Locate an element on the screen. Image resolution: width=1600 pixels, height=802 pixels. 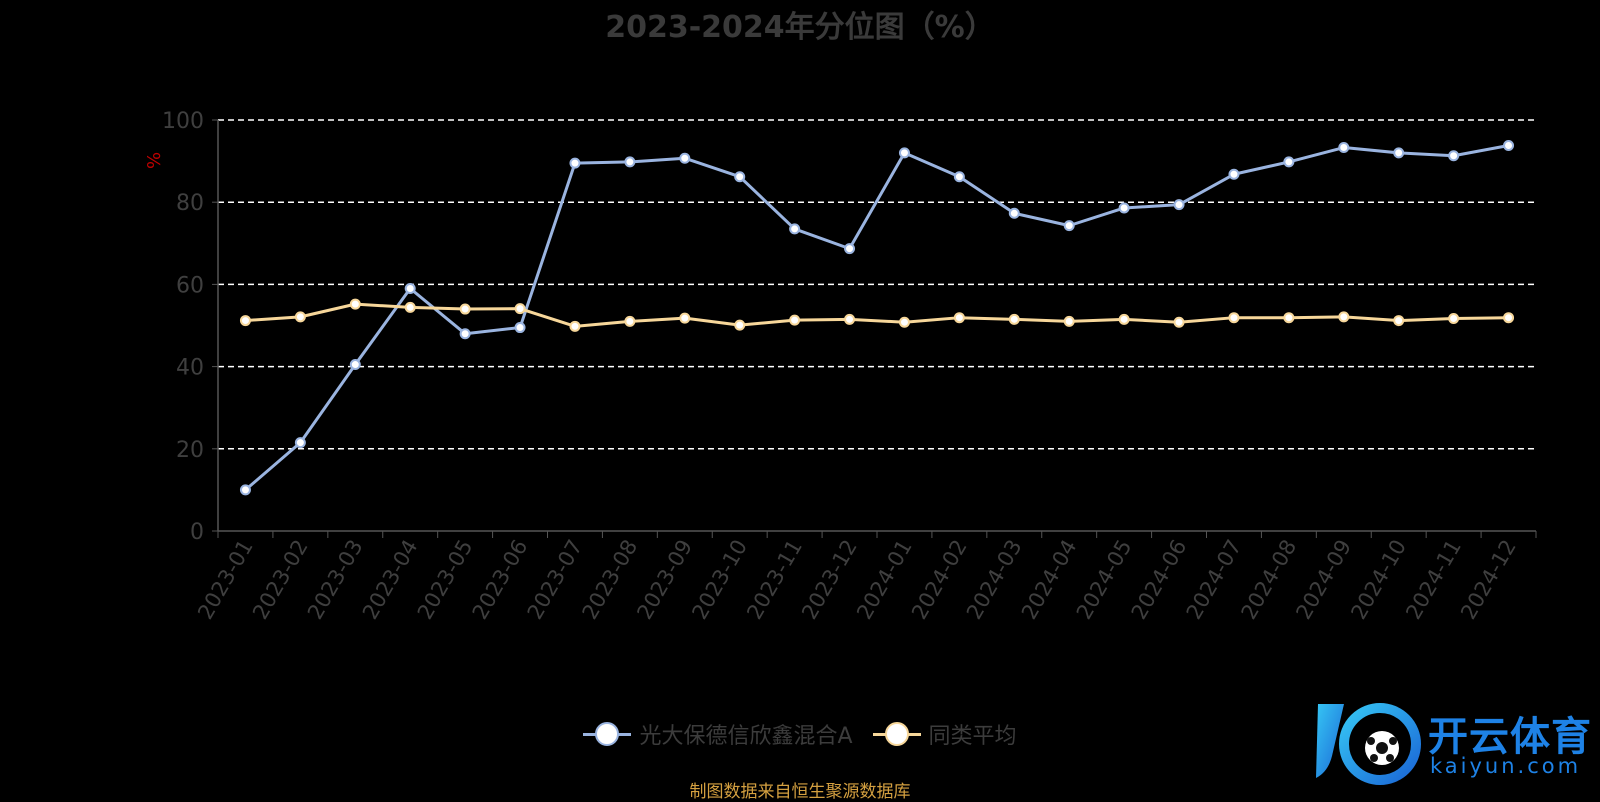
chart-title: 2023-2024年分位图（%） is located at coordinates (800, 27).